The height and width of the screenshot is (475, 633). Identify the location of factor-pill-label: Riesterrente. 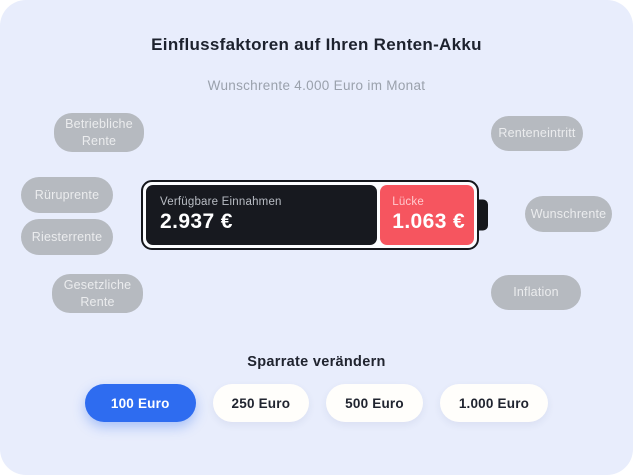
(67, 236).